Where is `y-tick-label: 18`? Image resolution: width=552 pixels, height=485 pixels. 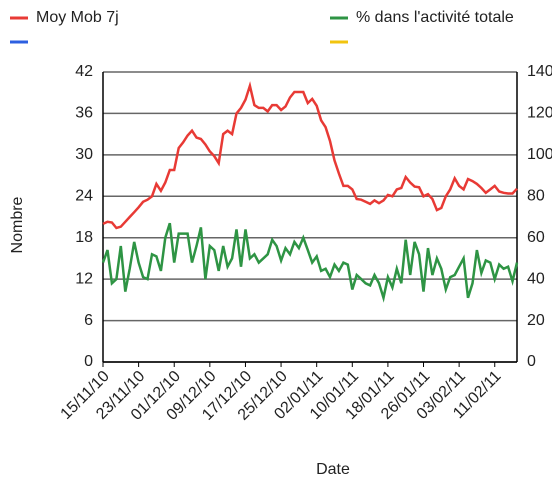
y-tick-label: 18 is located at coordinates (84, 237).